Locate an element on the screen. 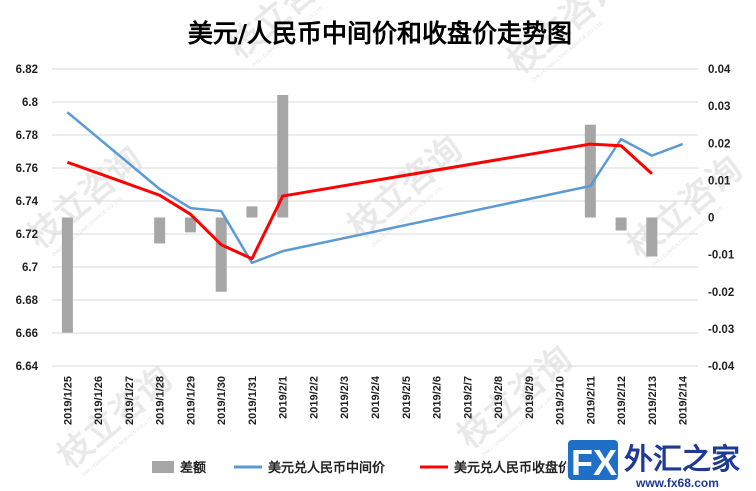  right-tick-label: 0 is located at coordinates (711, 219).